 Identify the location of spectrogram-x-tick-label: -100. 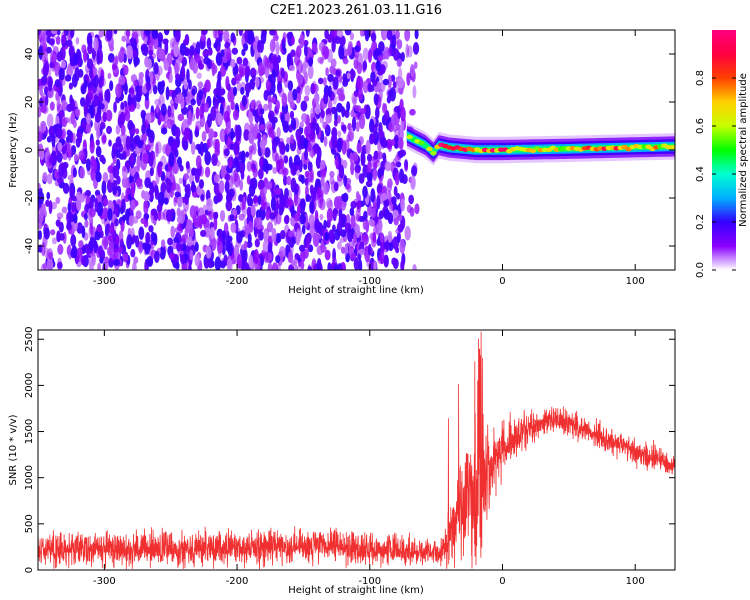
(369, 281).